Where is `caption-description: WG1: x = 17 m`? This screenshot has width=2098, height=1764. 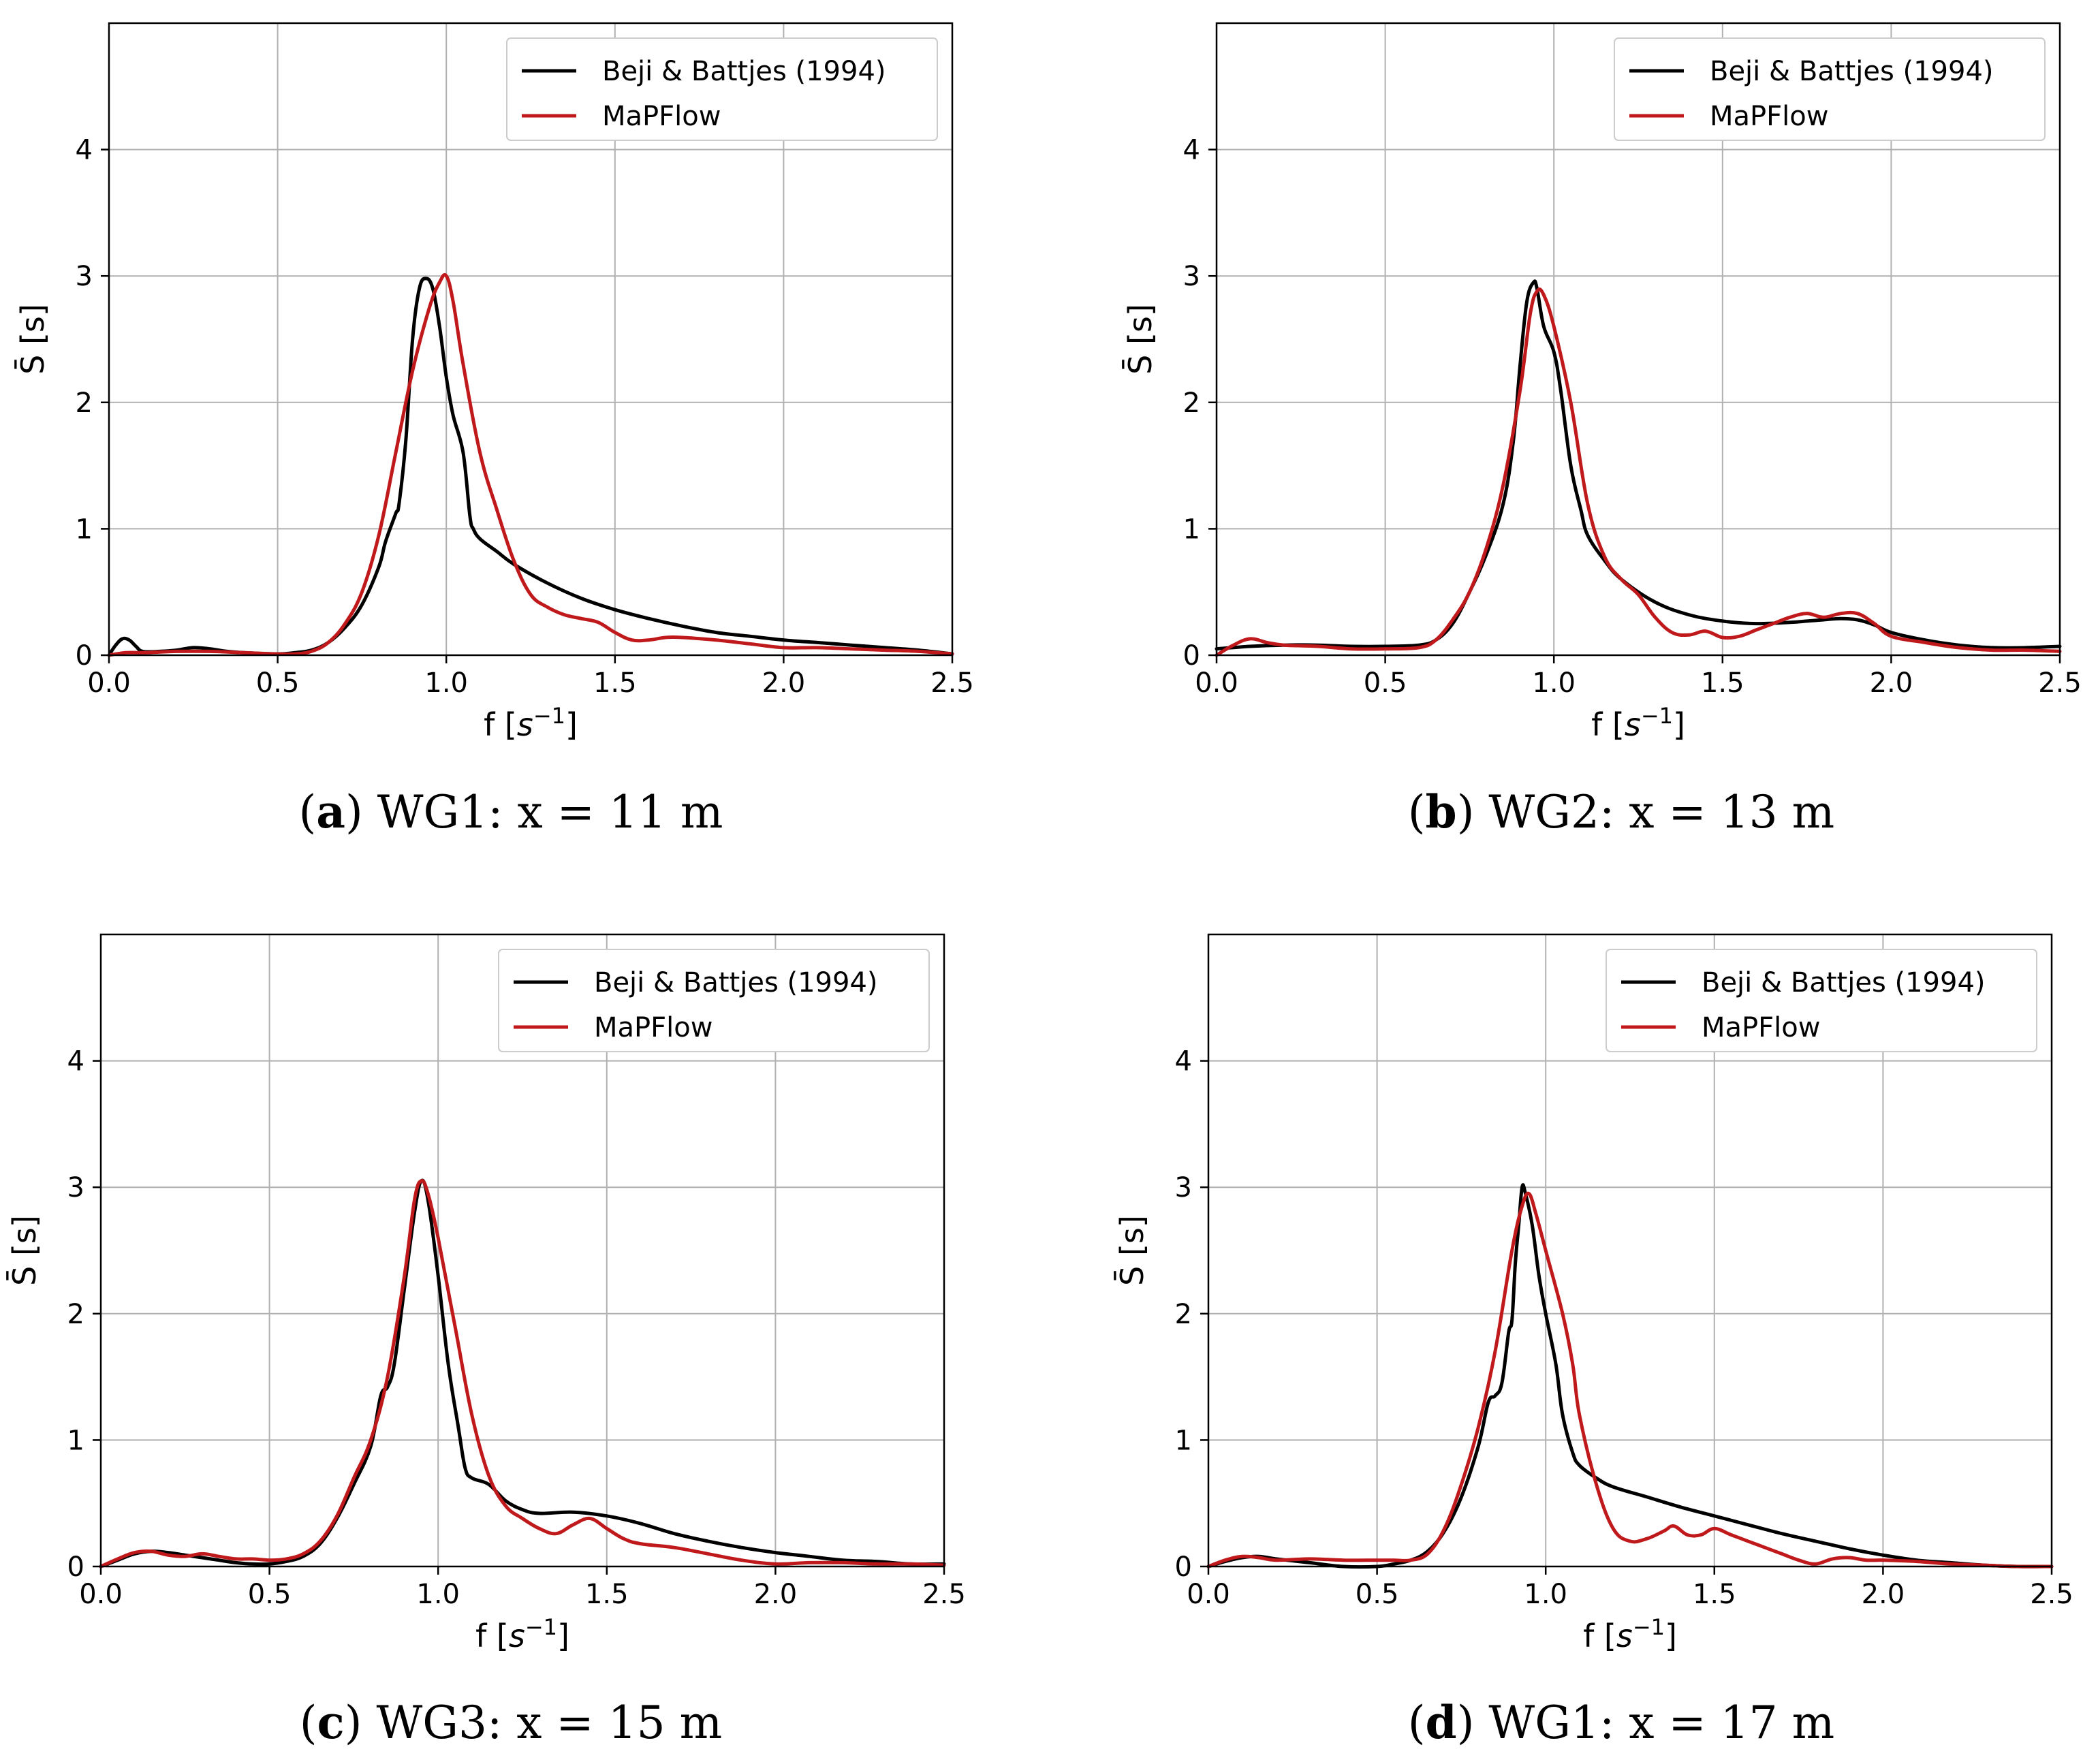 caption-description: WG1: x = 17 m is located at coordinates (1661, 1723).